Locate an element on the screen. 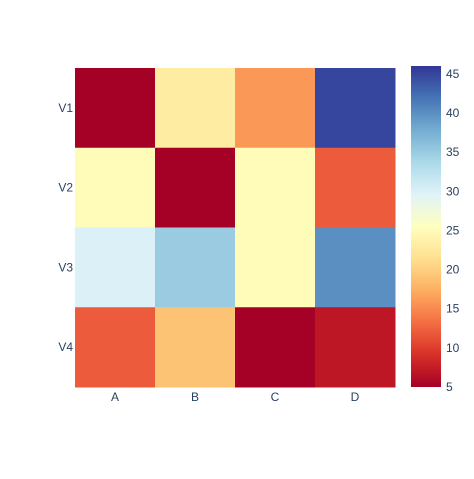  x-tick-label-D: D is located at coordinates (355, 397).